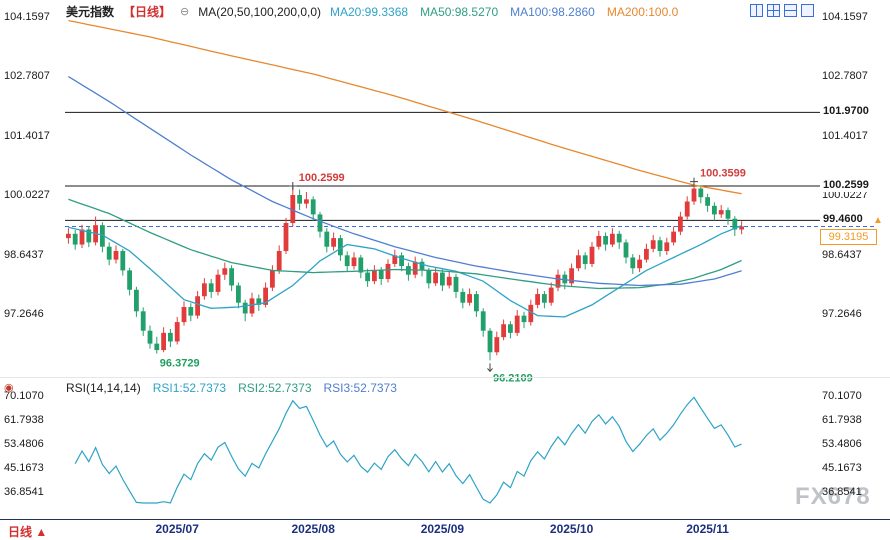 Image resolution: width=890 pixels, height=540 pixels. Describe the element at coordinates (185, 12) in the screenshot. I see `collapse-icon: ⊖` at that location.